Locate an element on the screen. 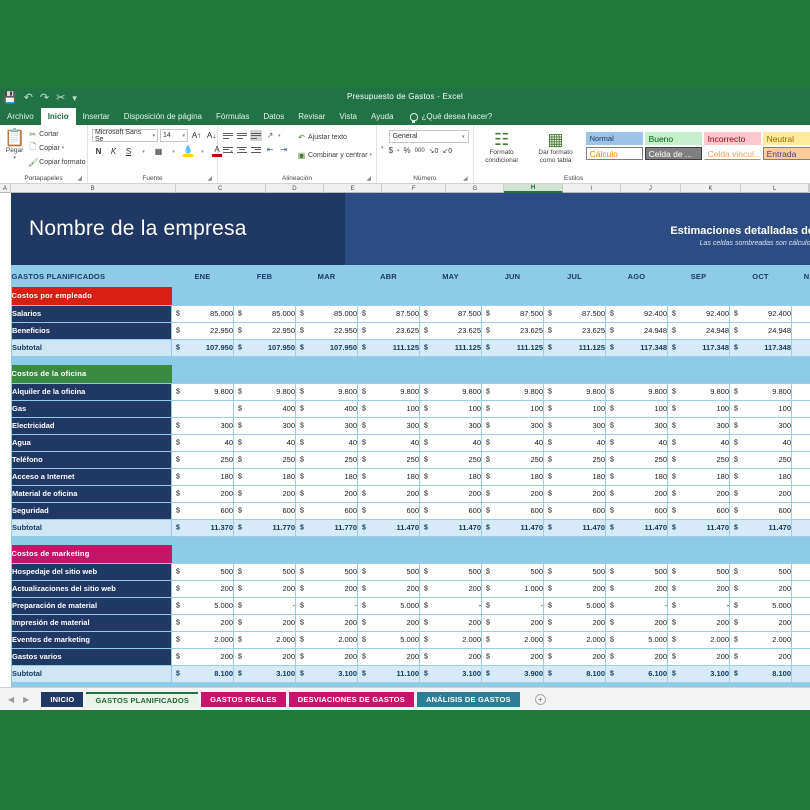 This screenshot has width=810, height=810. chevron-down-icon: ▾ is located at coordinates (153, 135).